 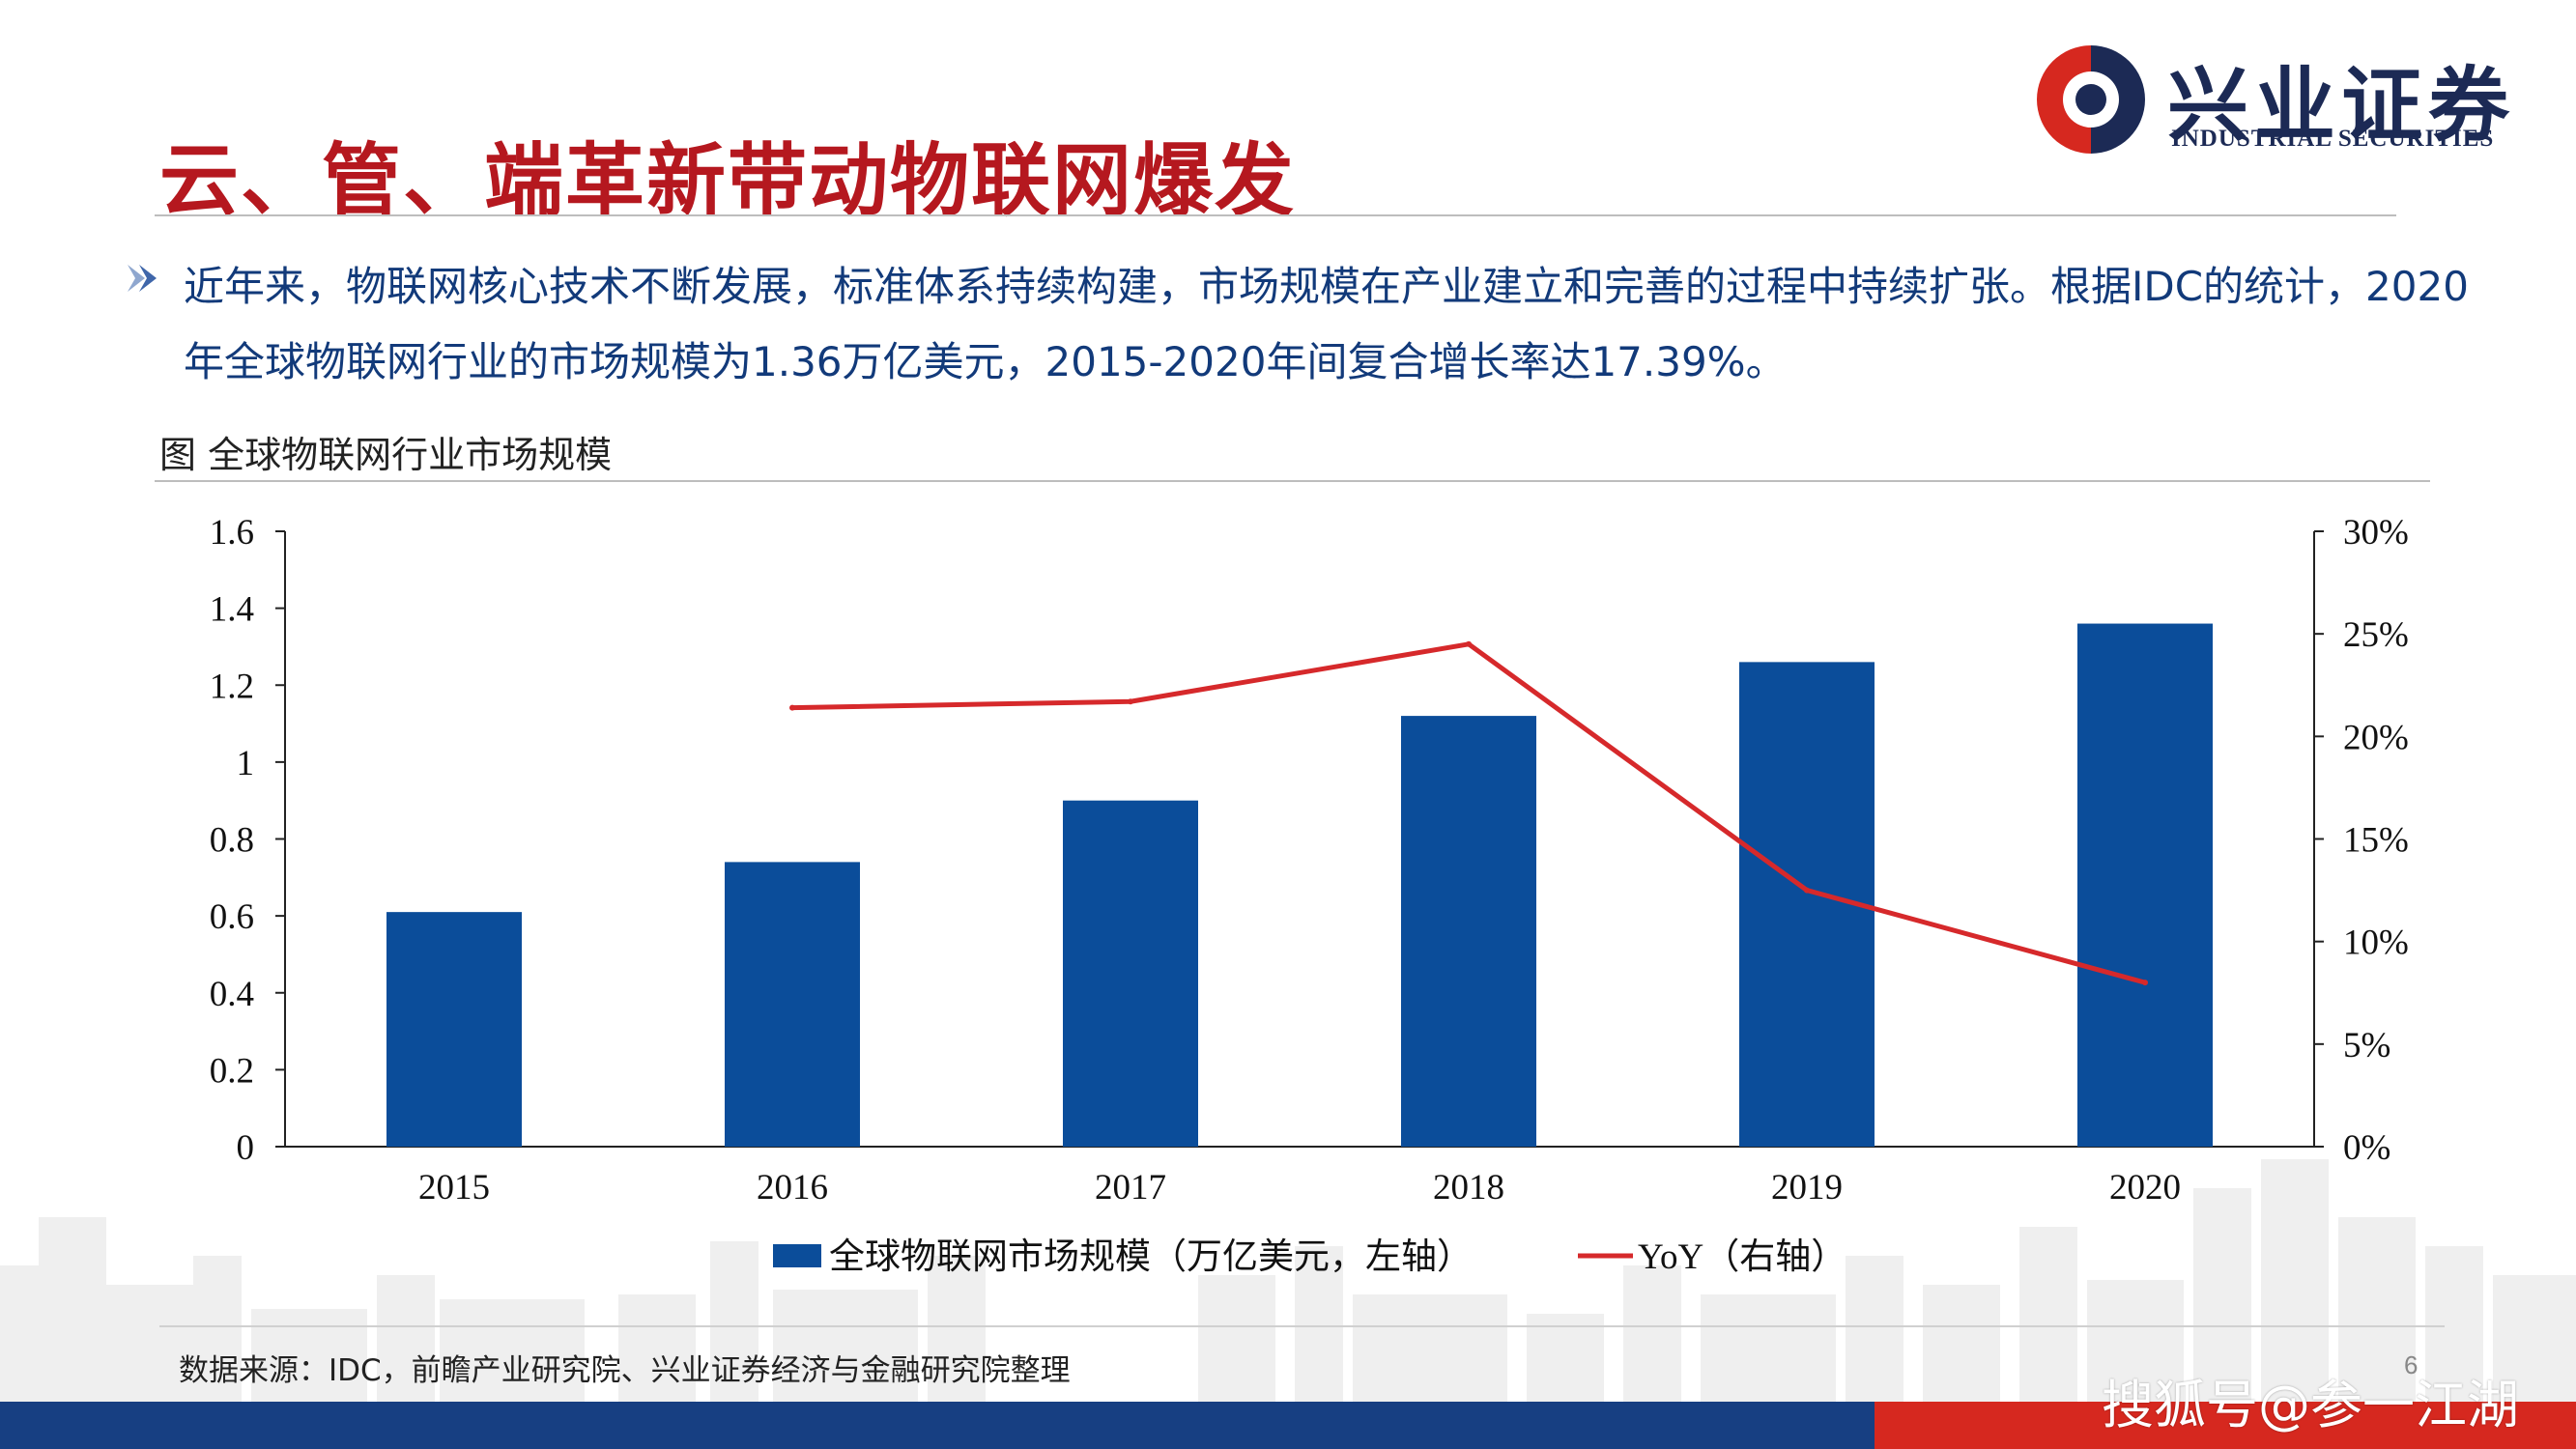 What do you see at coordinates (1131, 973) in the screenshot?
I see `bar-2017` at bounding box center [1131, 973].